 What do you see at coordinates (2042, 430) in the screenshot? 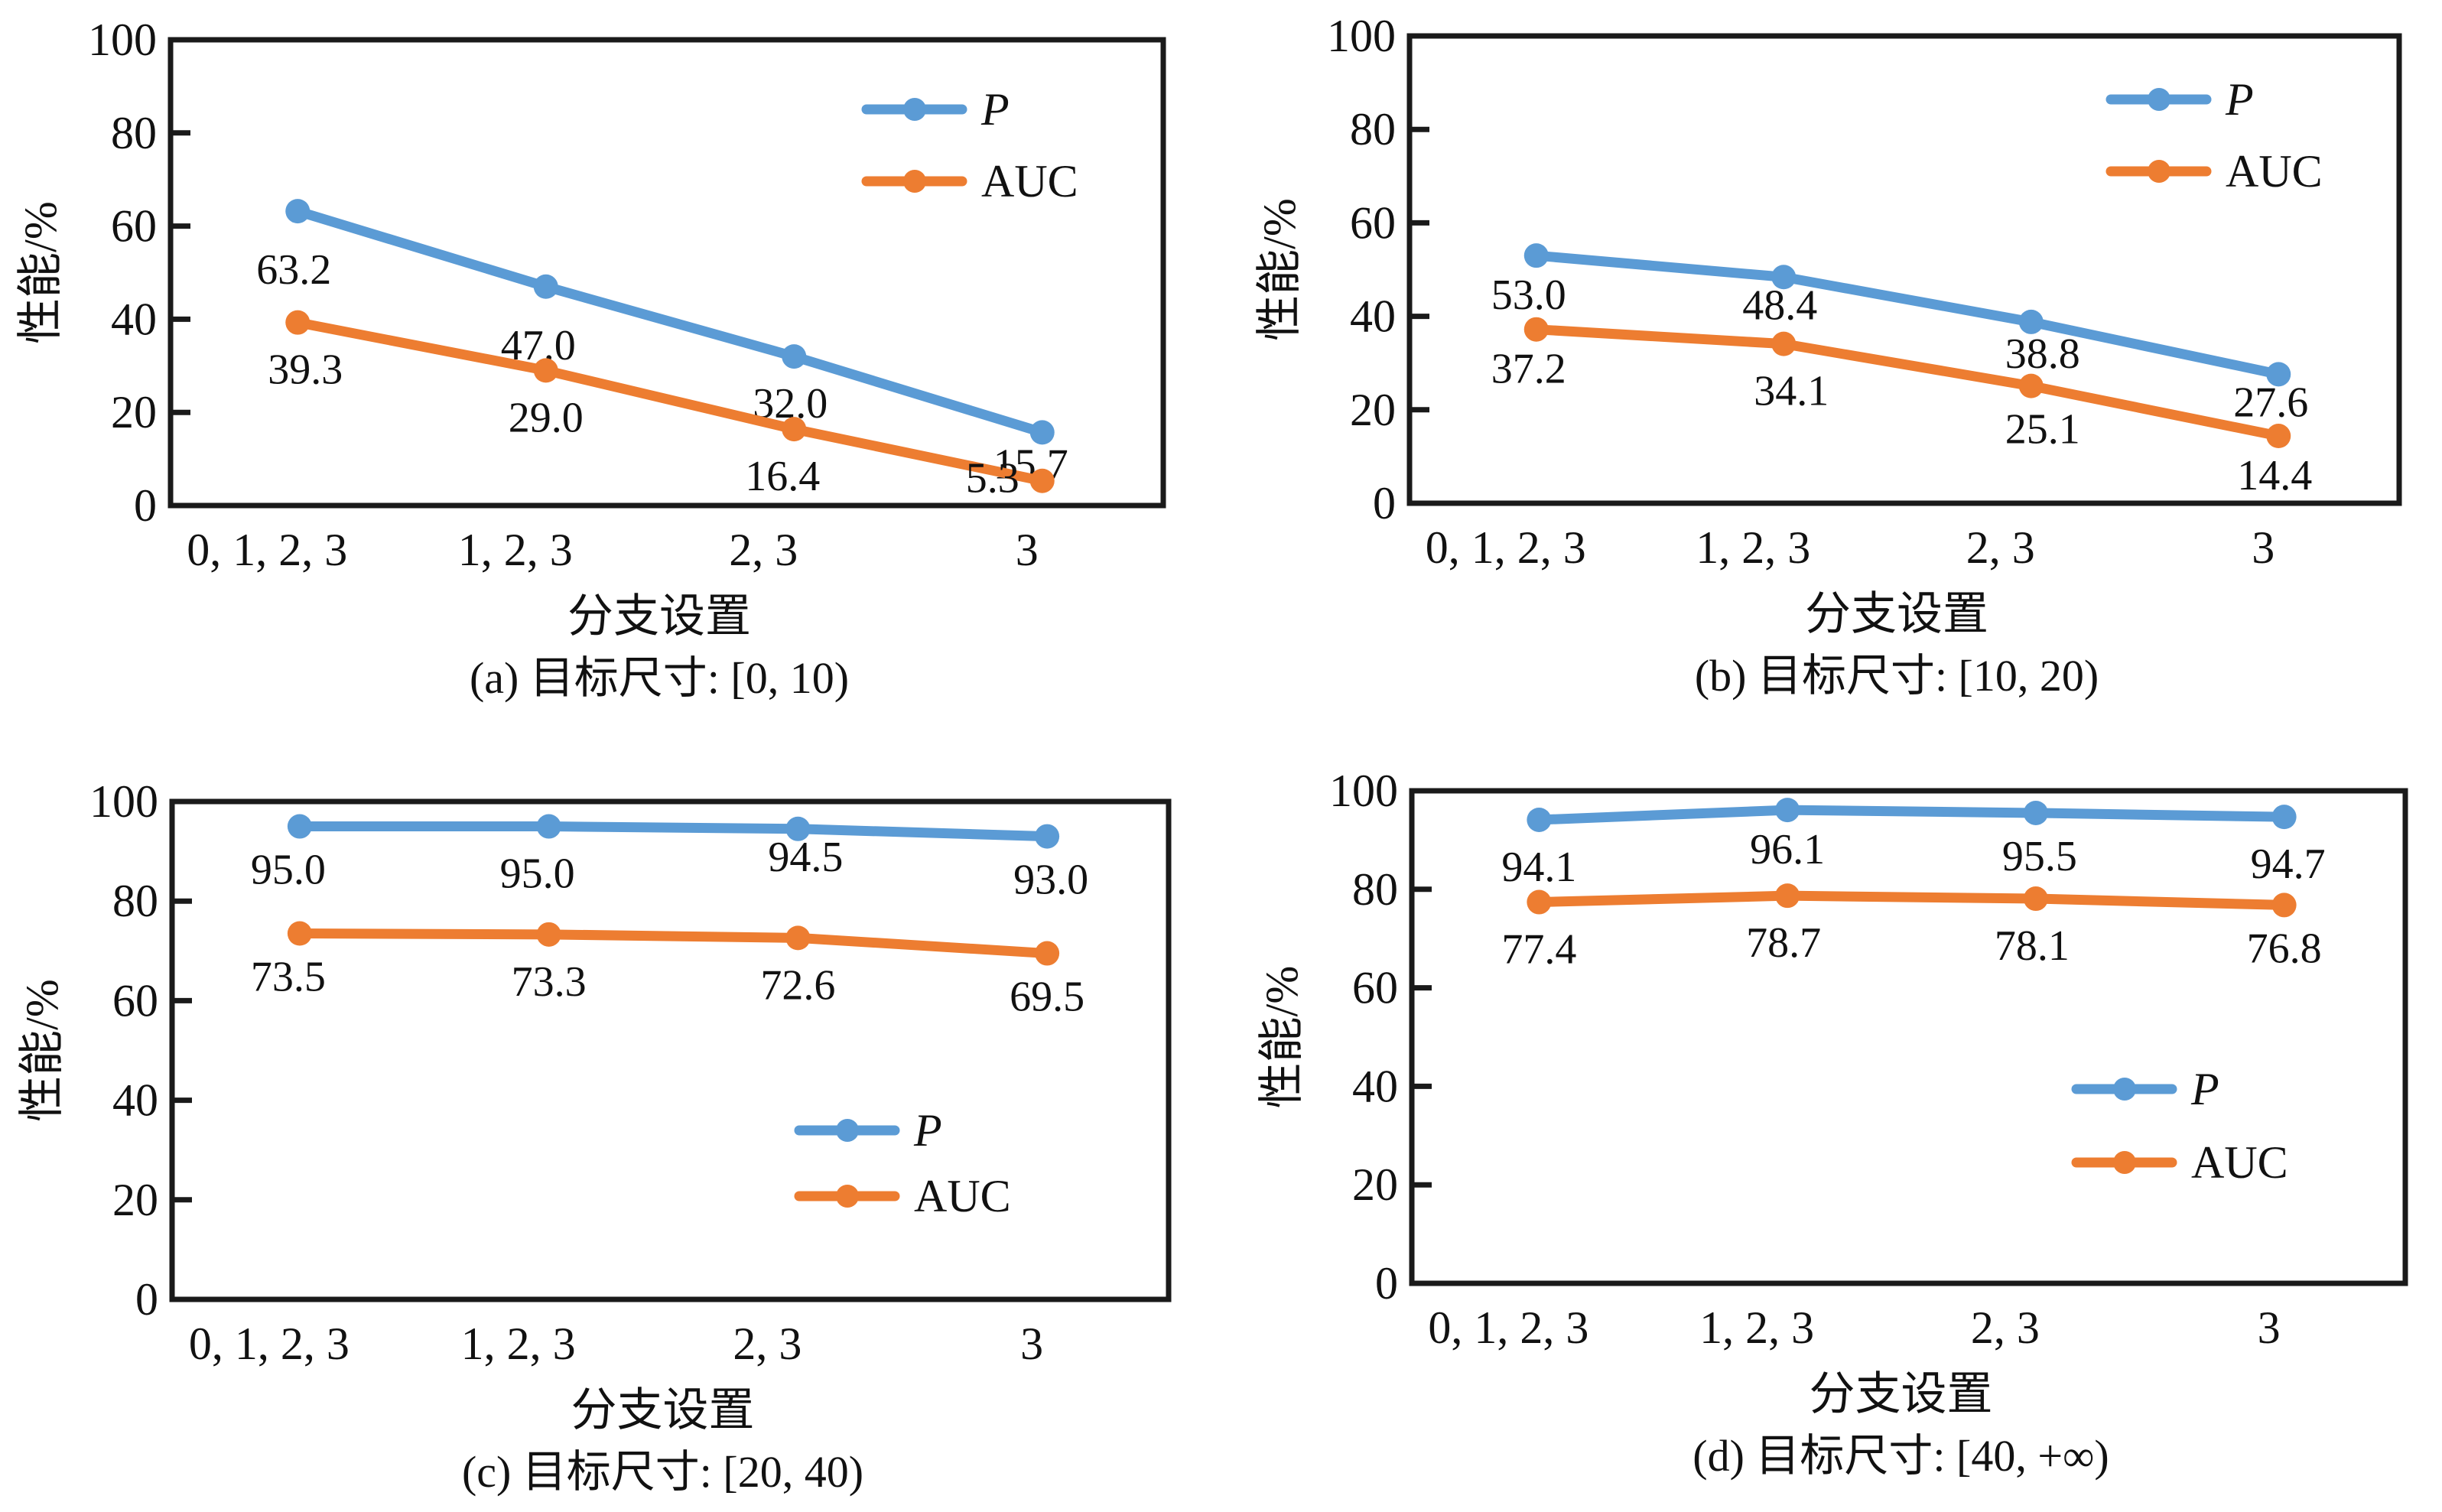
I see `data-label-auc: 25.1` at bounding box center [2042, 430].